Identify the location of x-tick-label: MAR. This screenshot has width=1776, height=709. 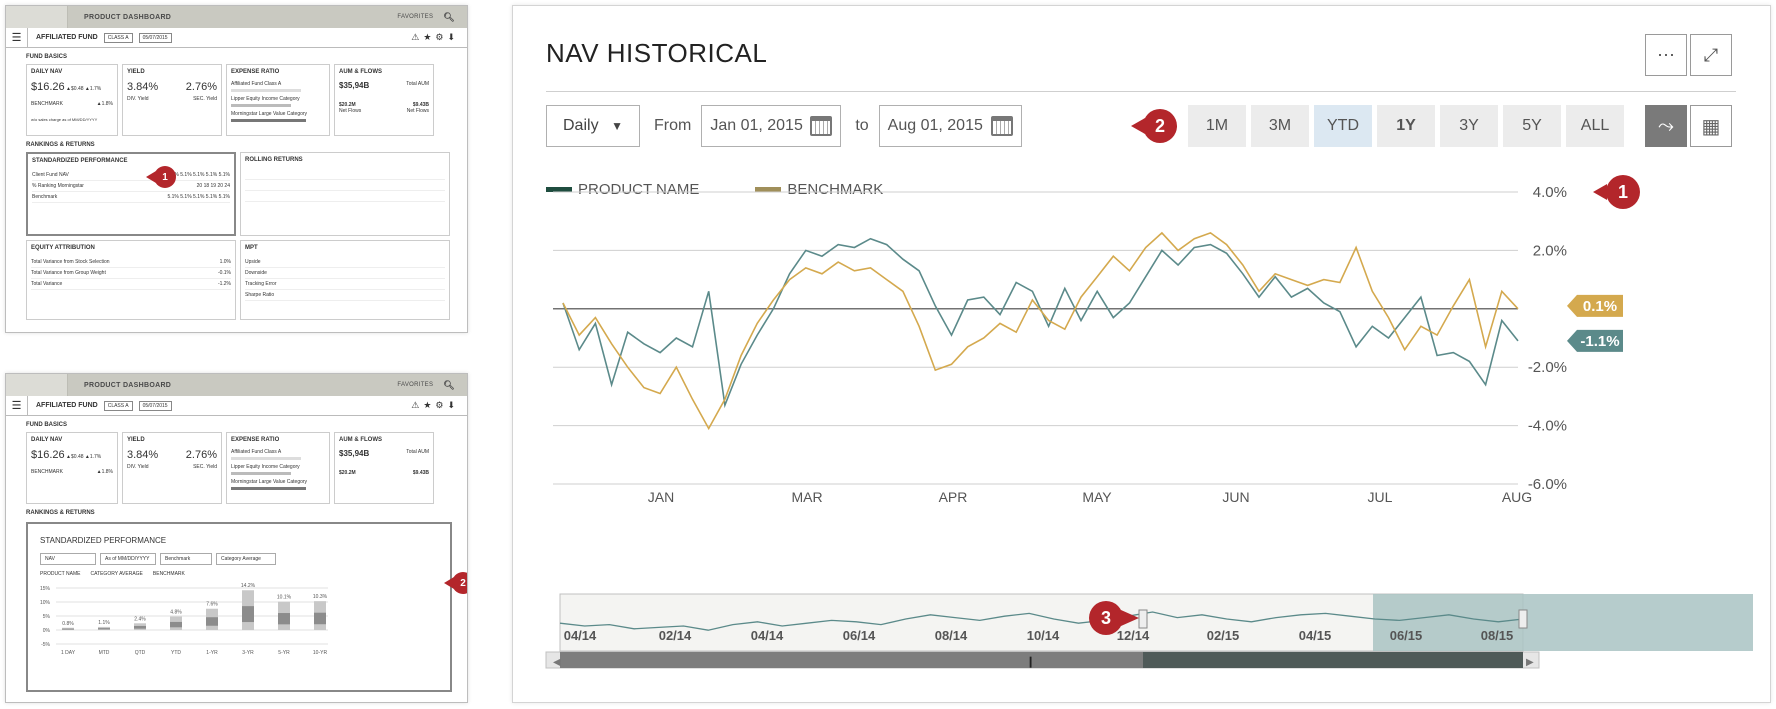
(806, 497).